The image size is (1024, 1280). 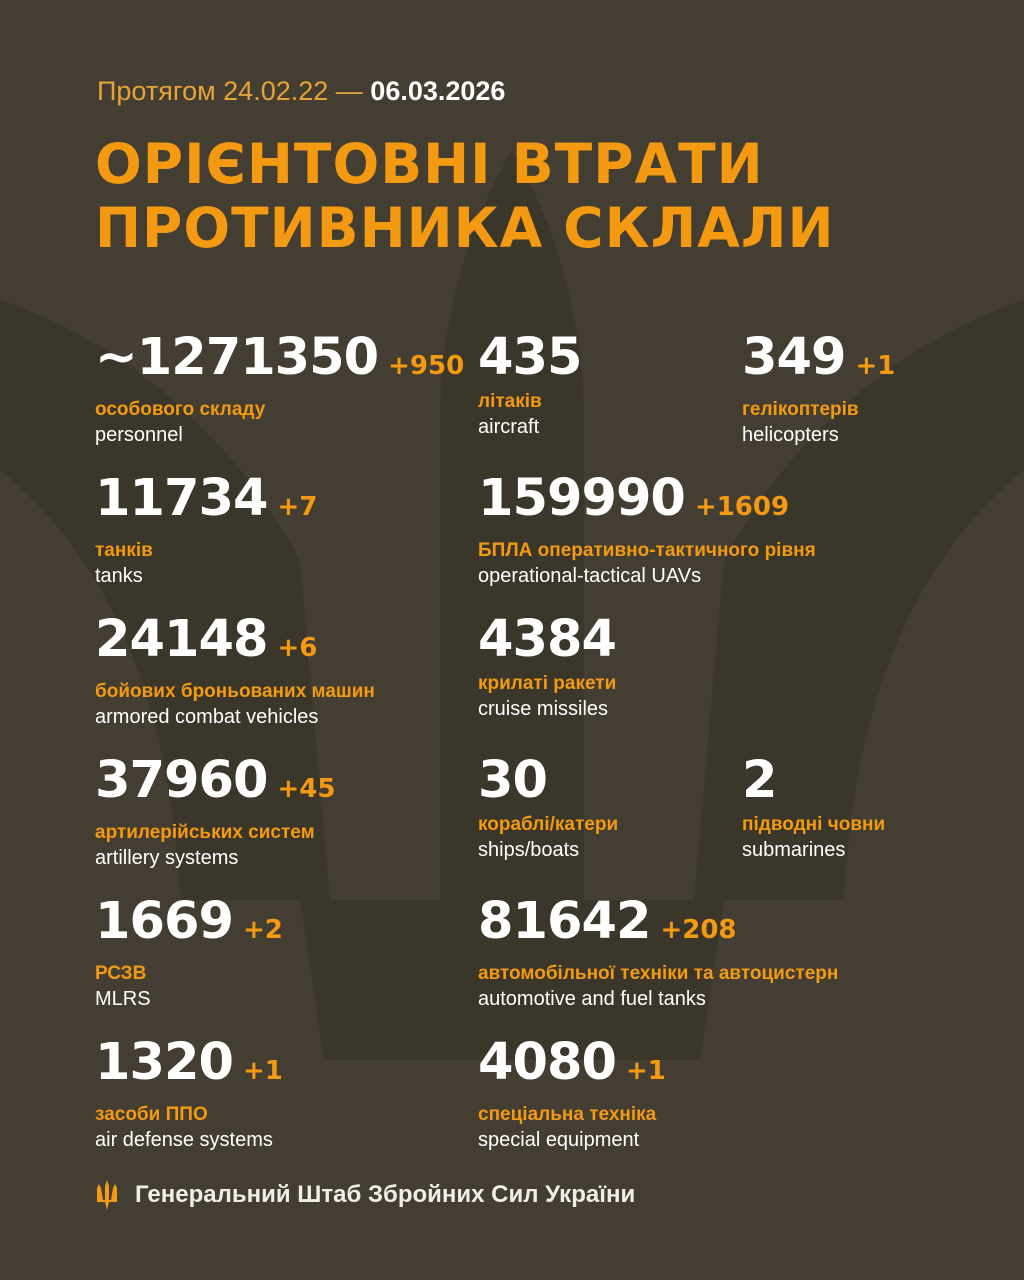 I want to click on label-ua: бойових броньованих машин, so click(x=235, y=691).